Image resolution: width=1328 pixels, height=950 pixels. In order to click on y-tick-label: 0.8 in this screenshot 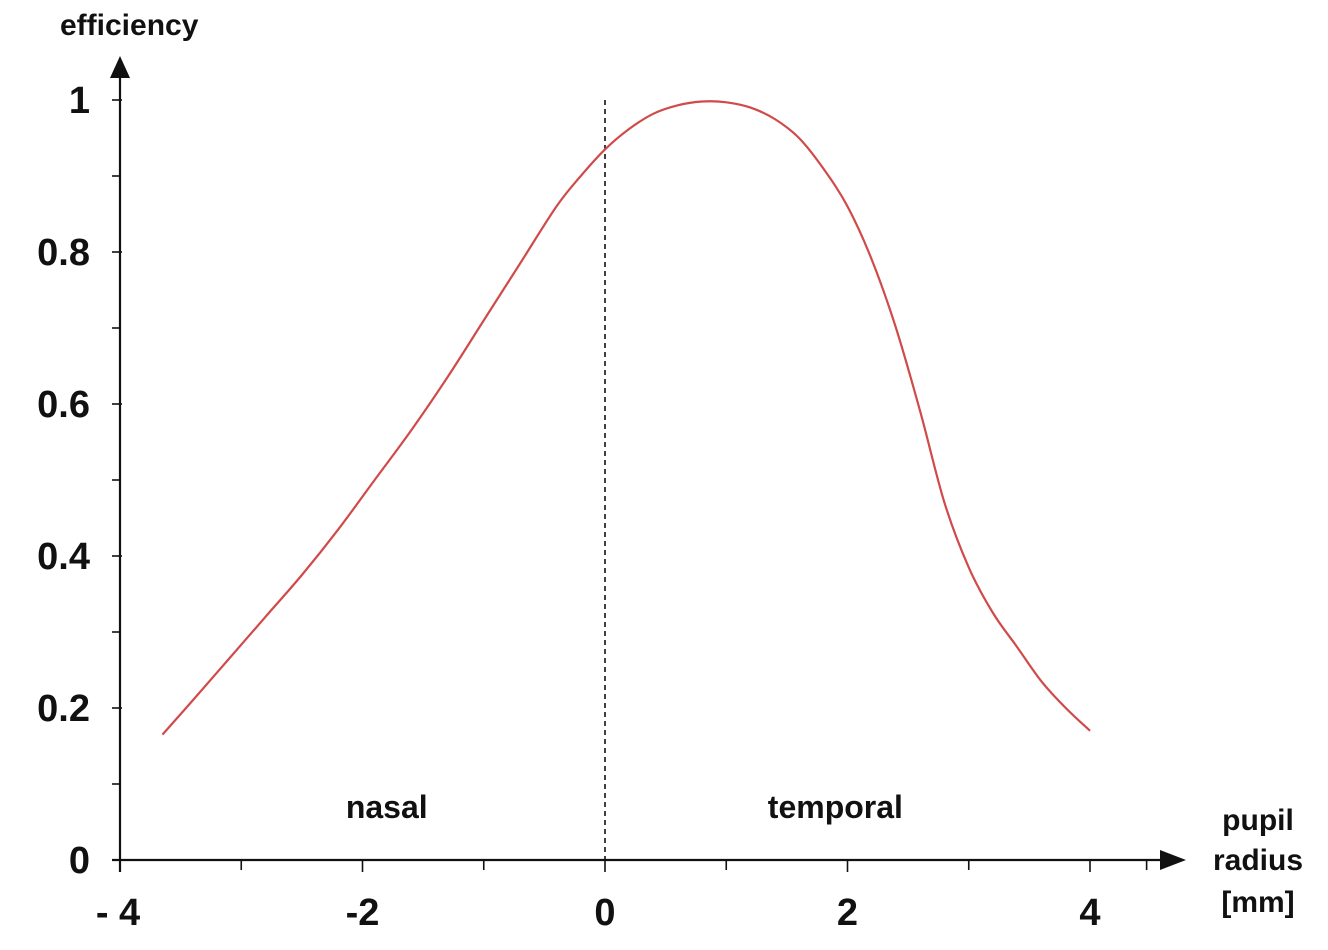, I will do `click(63, 253)`.